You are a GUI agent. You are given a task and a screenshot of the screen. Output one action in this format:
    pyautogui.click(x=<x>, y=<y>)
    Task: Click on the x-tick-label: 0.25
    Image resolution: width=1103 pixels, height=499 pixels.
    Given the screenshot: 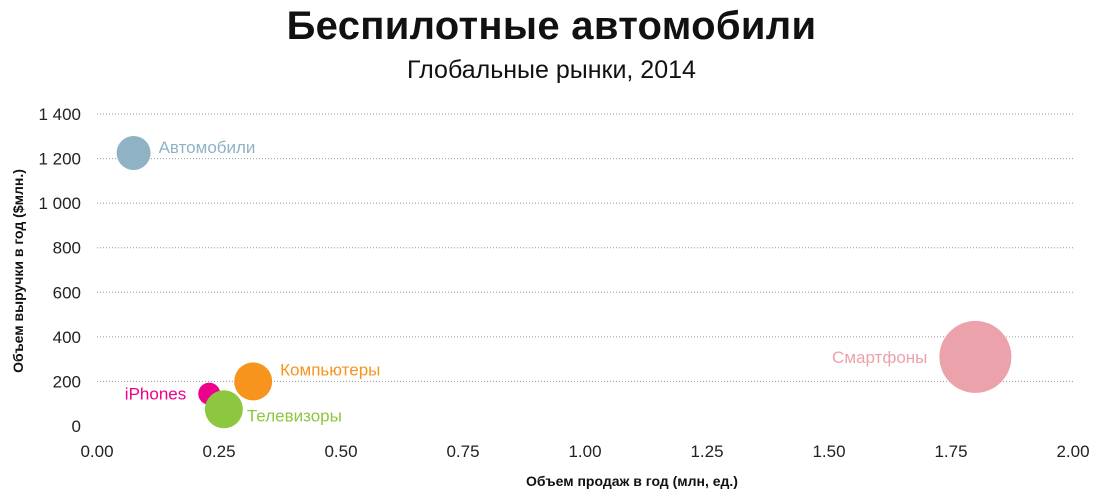 What is the action you would take?
    pyautogui.click(x=218, y=451)
    